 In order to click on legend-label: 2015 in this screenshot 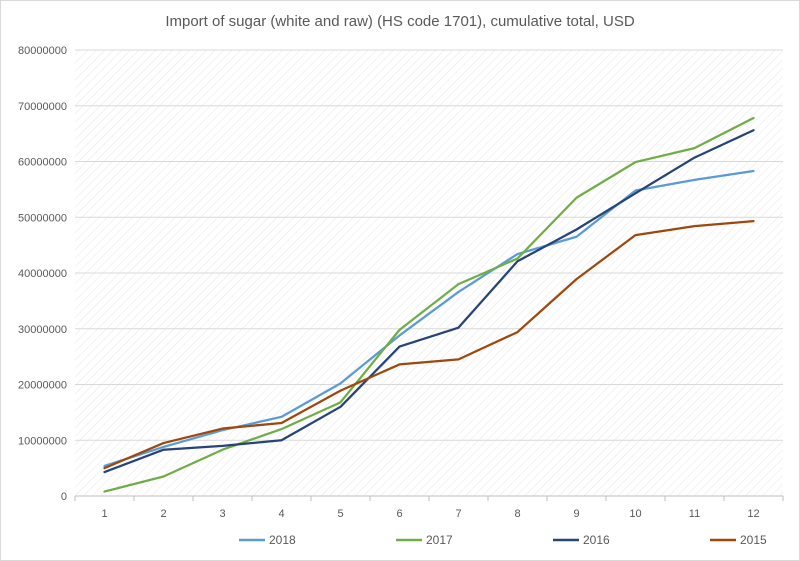, I will do `click(753, 540)`.